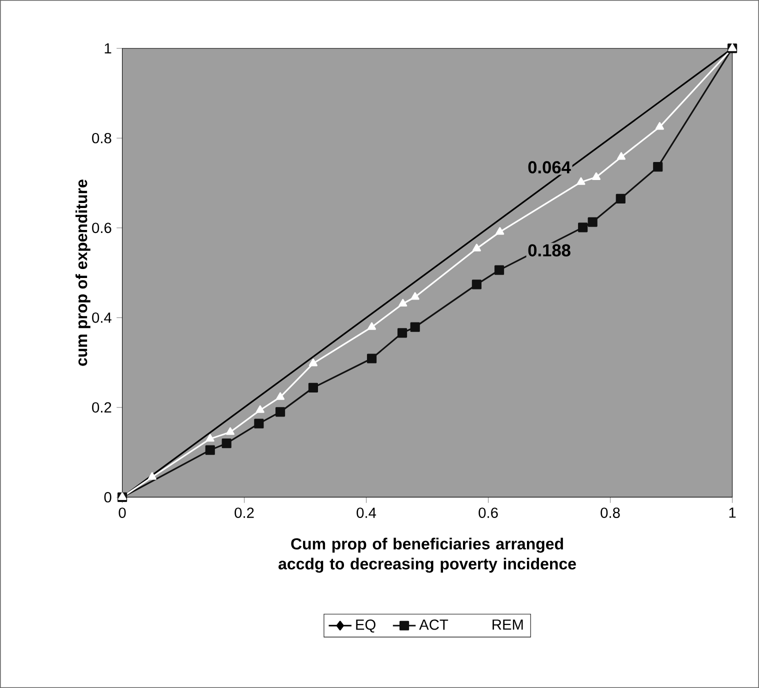 The width and height of the screenshot is (759, 688). I want to click on x-tick-label: 0.8, so click(610, 513).